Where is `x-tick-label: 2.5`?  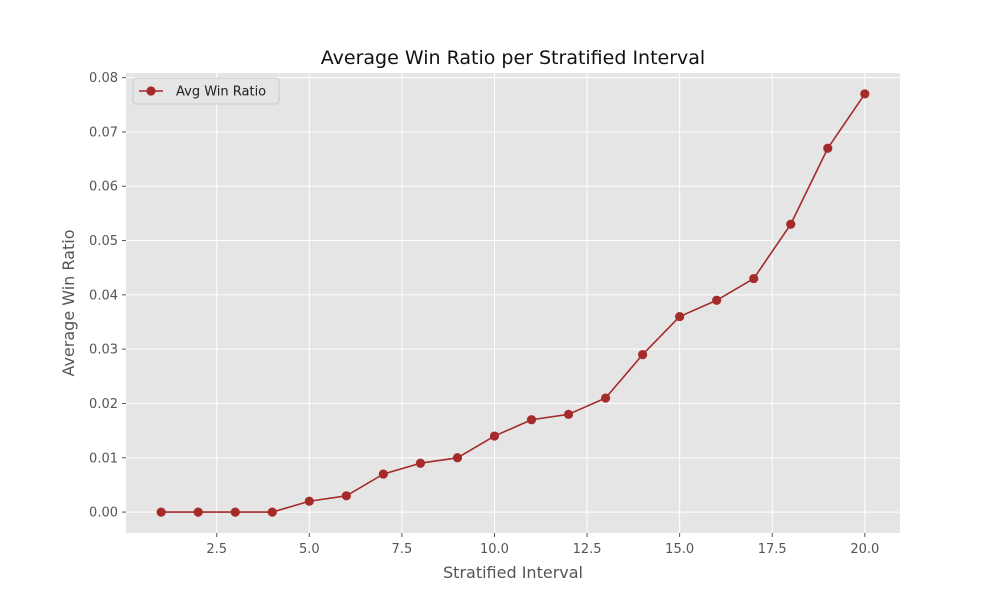
x-tick-label: 2.5 is located at coordinates (216, 549).